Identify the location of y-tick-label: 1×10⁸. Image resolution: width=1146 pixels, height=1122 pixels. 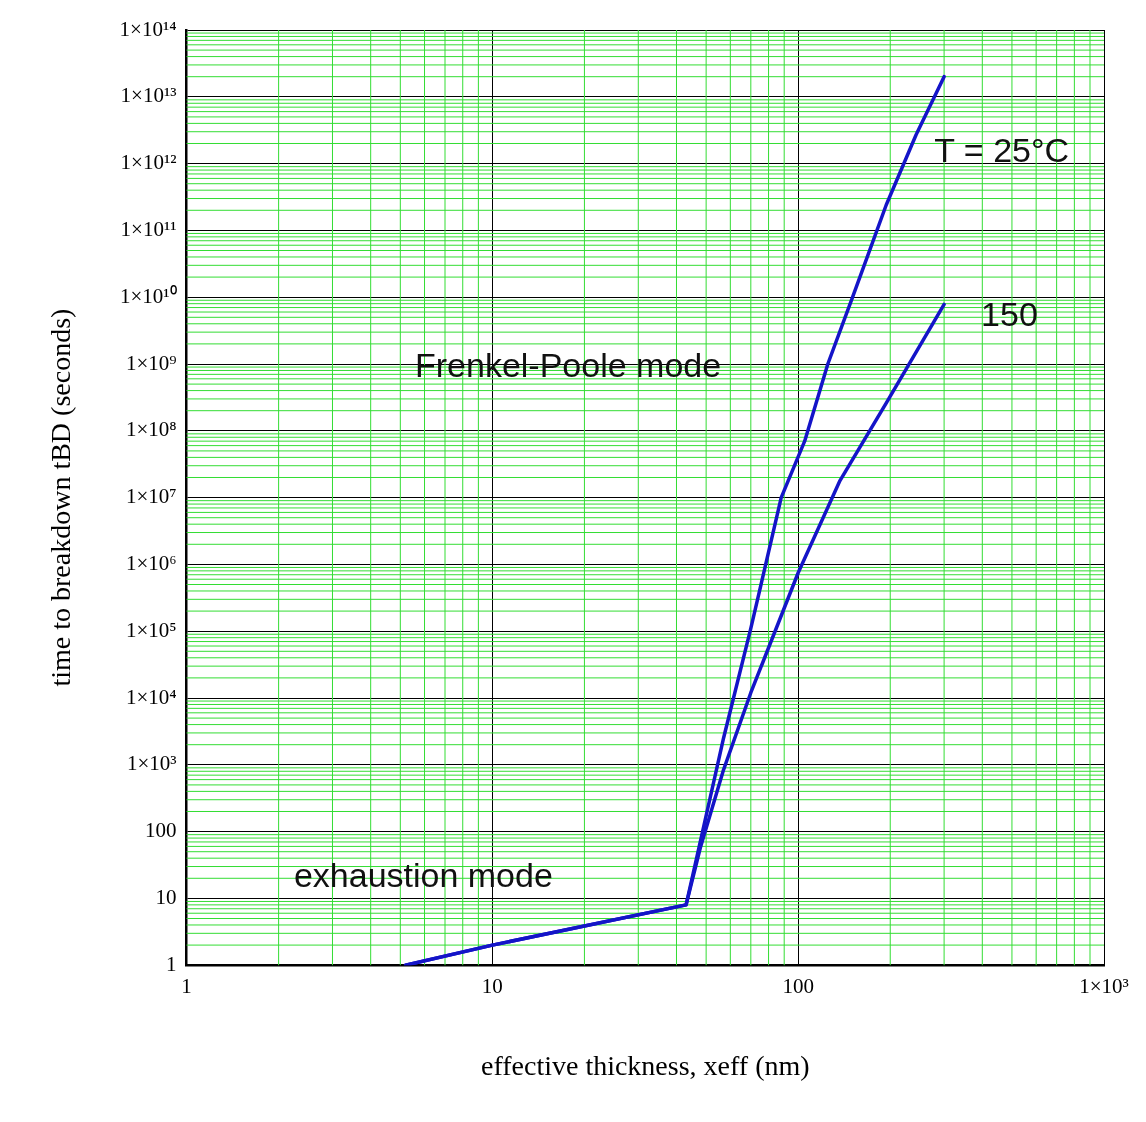
(151, 429).